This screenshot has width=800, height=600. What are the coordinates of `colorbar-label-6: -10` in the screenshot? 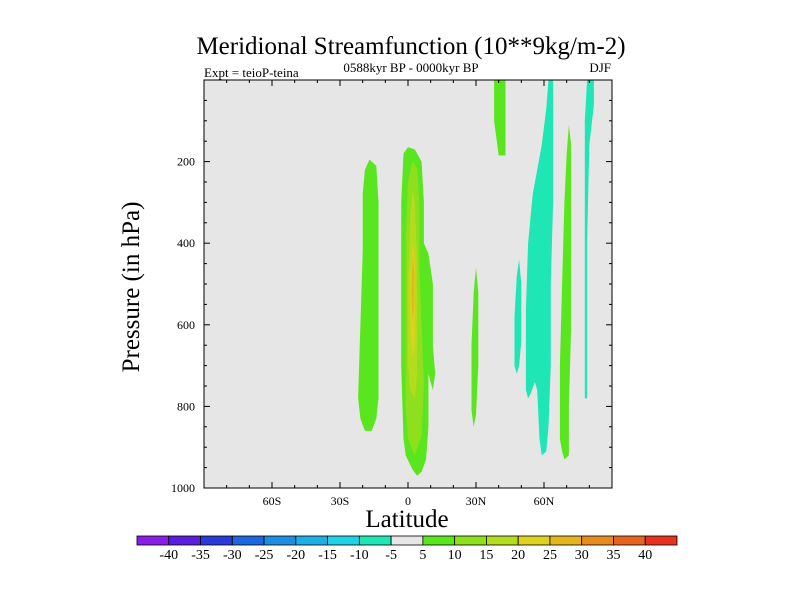 It's located at (359, 555).